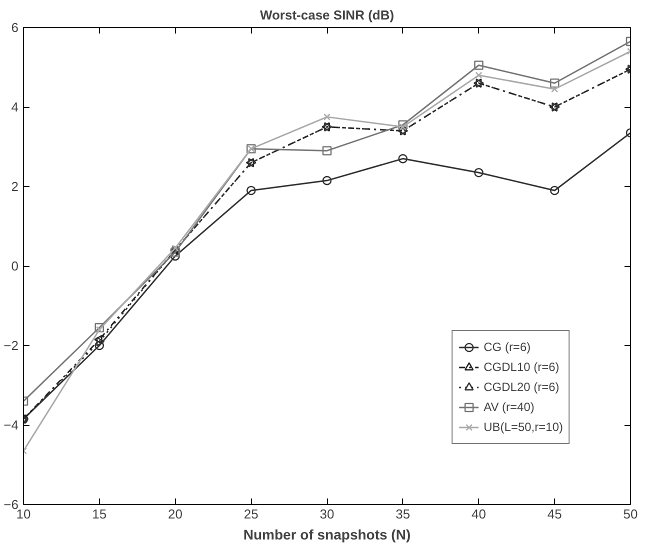 This screenshot has height=551, width=657. I want to click on y-tick-label: −4, so click(11, 425).